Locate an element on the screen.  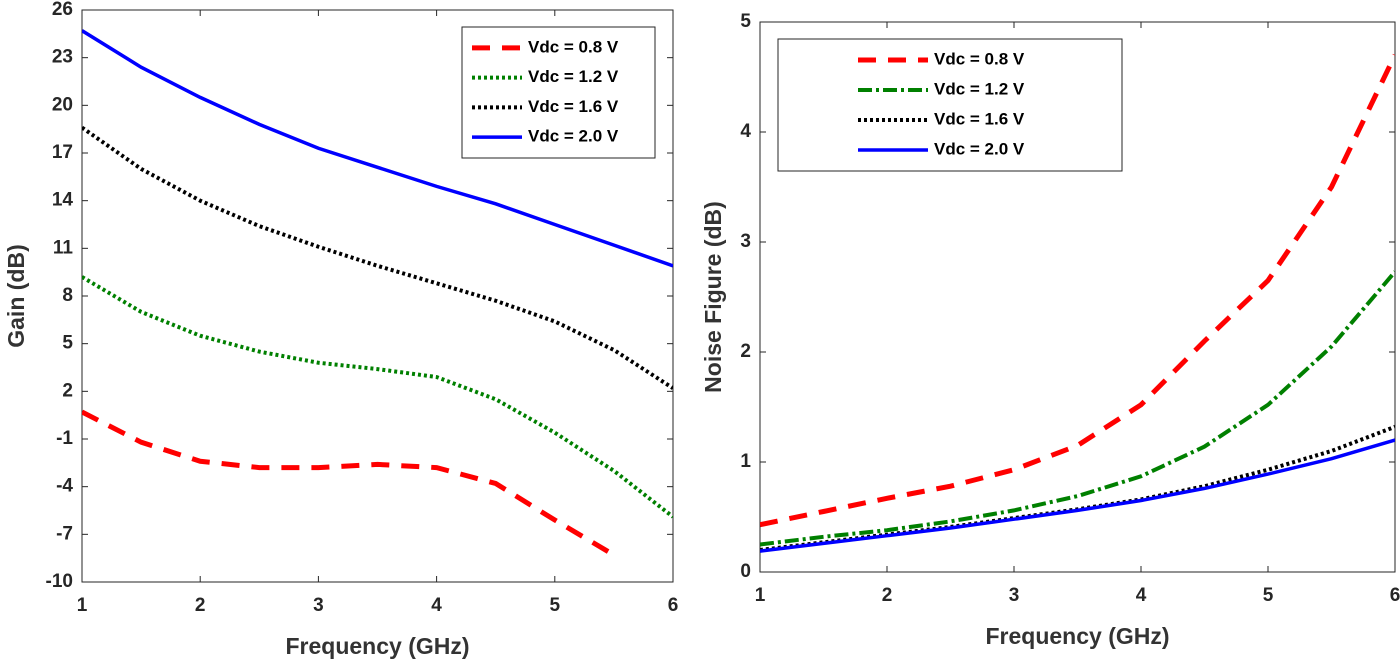
legend-box is located at coordinates (950, 105).